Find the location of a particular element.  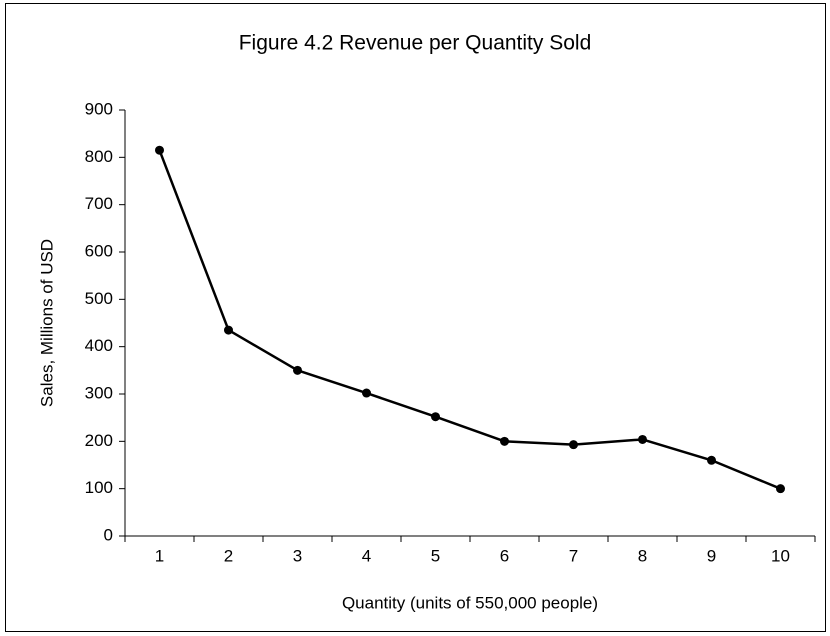

y-tick-label: 900 is located at coordinates (99, 108).